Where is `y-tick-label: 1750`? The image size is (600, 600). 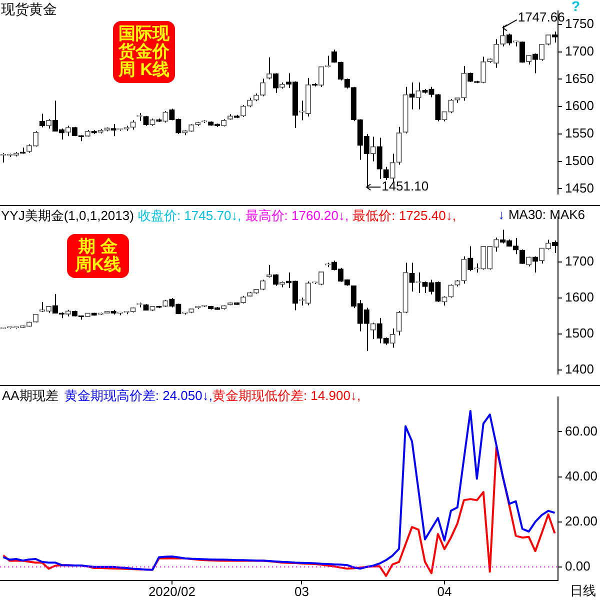
y-tick-label: 1750 is located at coordinates (579, 24).